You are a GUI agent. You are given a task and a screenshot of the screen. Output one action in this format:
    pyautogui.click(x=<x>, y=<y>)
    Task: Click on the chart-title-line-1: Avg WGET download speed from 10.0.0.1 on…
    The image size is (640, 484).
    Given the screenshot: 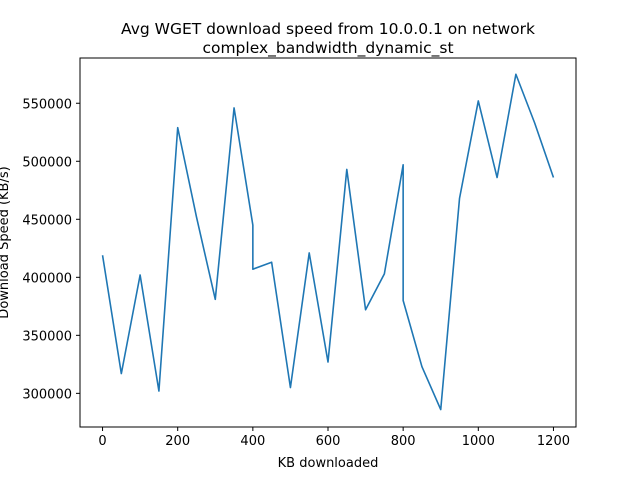 What is the action you would take?
    pyautogui.click(x=328, y=29)
    